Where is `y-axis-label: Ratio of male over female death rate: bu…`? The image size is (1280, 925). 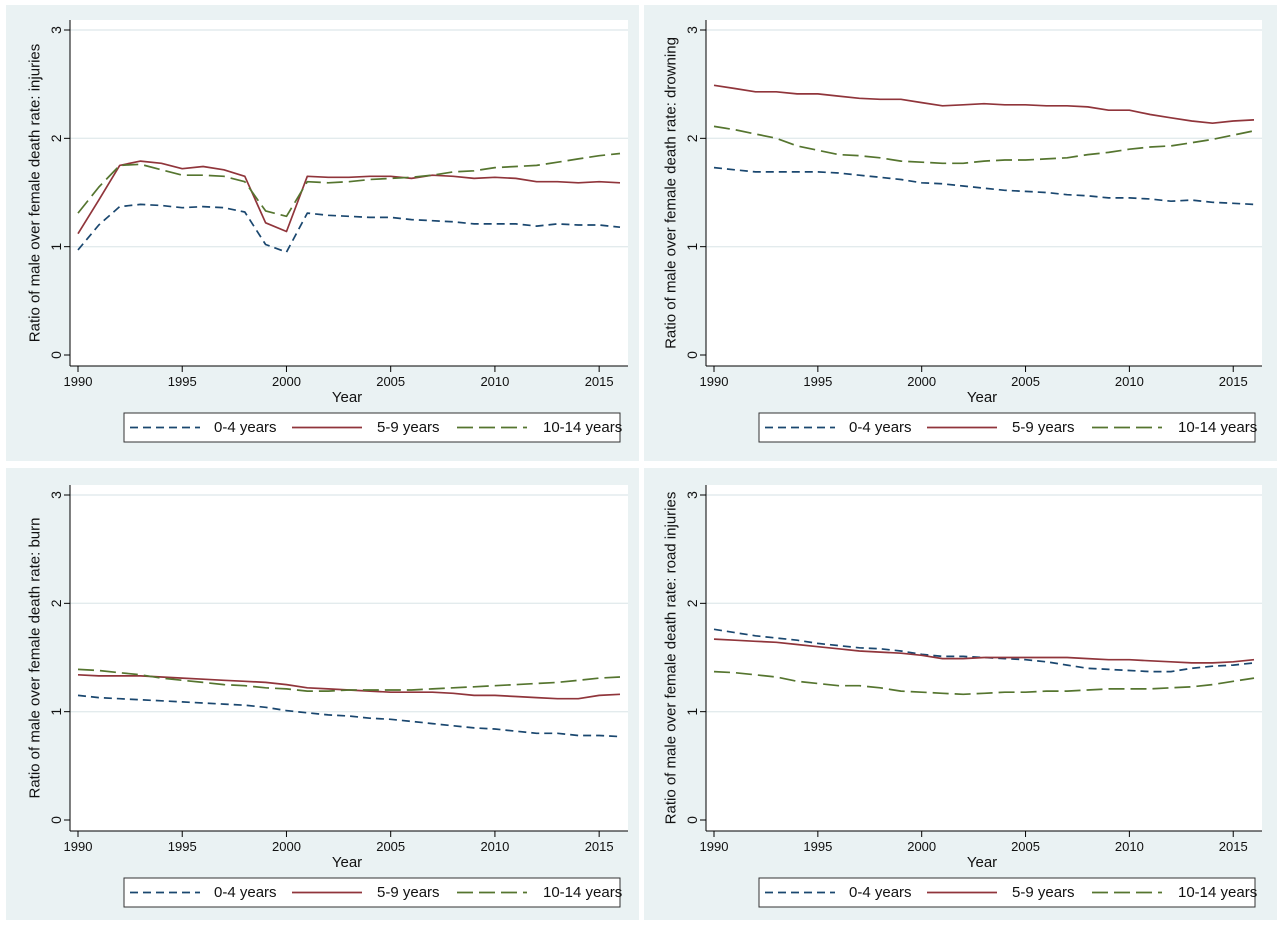
y-axis-label: Ratio of male over female death rate: bu… is located at coordinates (35, 658).